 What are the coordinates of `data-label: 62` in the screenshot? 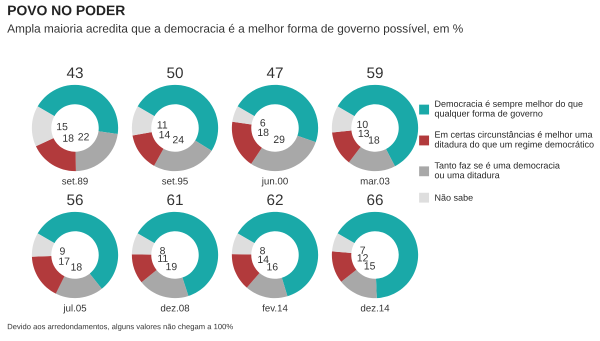 It's located at (275, 200).